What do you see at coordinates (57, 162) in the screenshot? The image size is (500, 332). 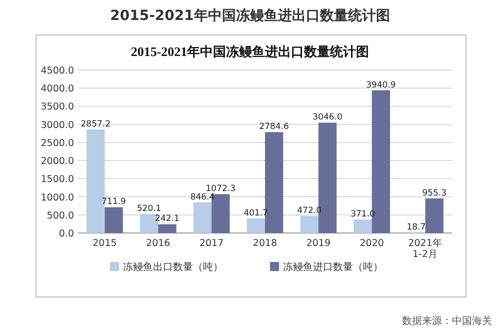 I see `y-tick-label: 2000.0` at bounding box center [57, 162].